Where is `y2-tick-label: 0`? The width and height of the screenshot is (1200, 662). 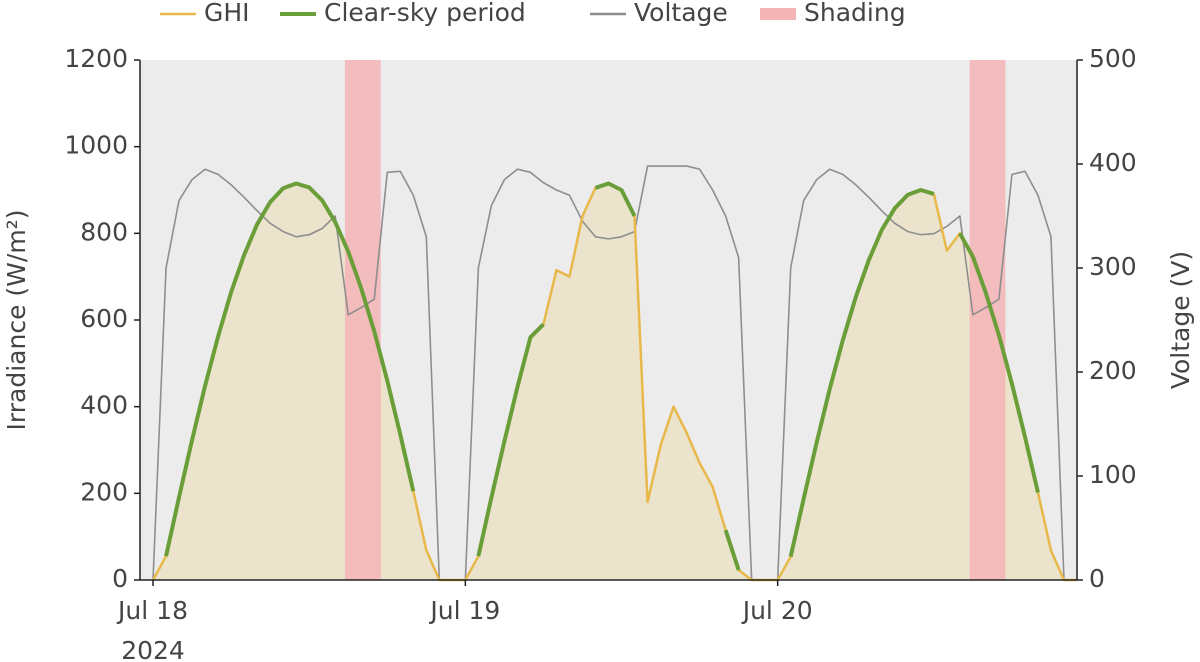 y2-tick-label: 0 is located at coordinates (1097, 578).